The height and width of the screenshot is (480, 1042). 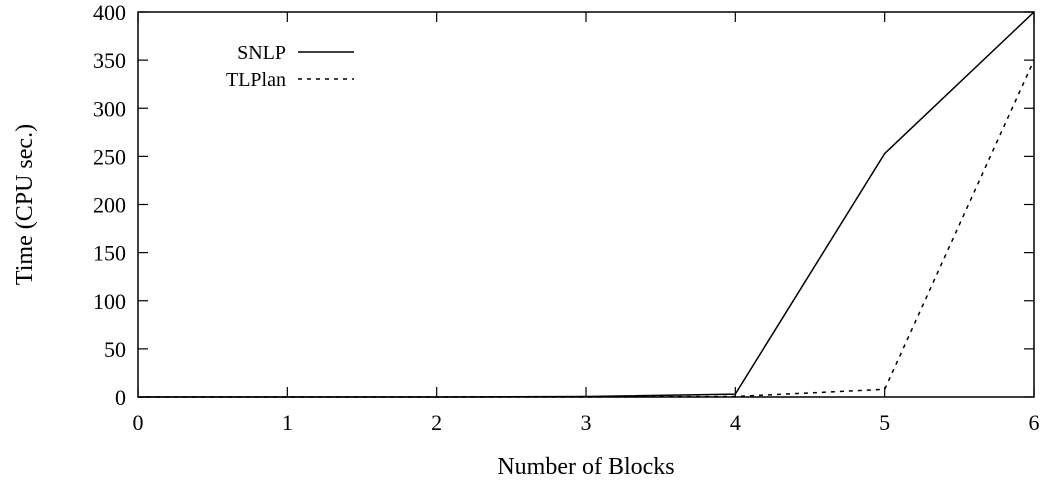 I want to click on y-tick-label: 150, so click(x=109, y=253).